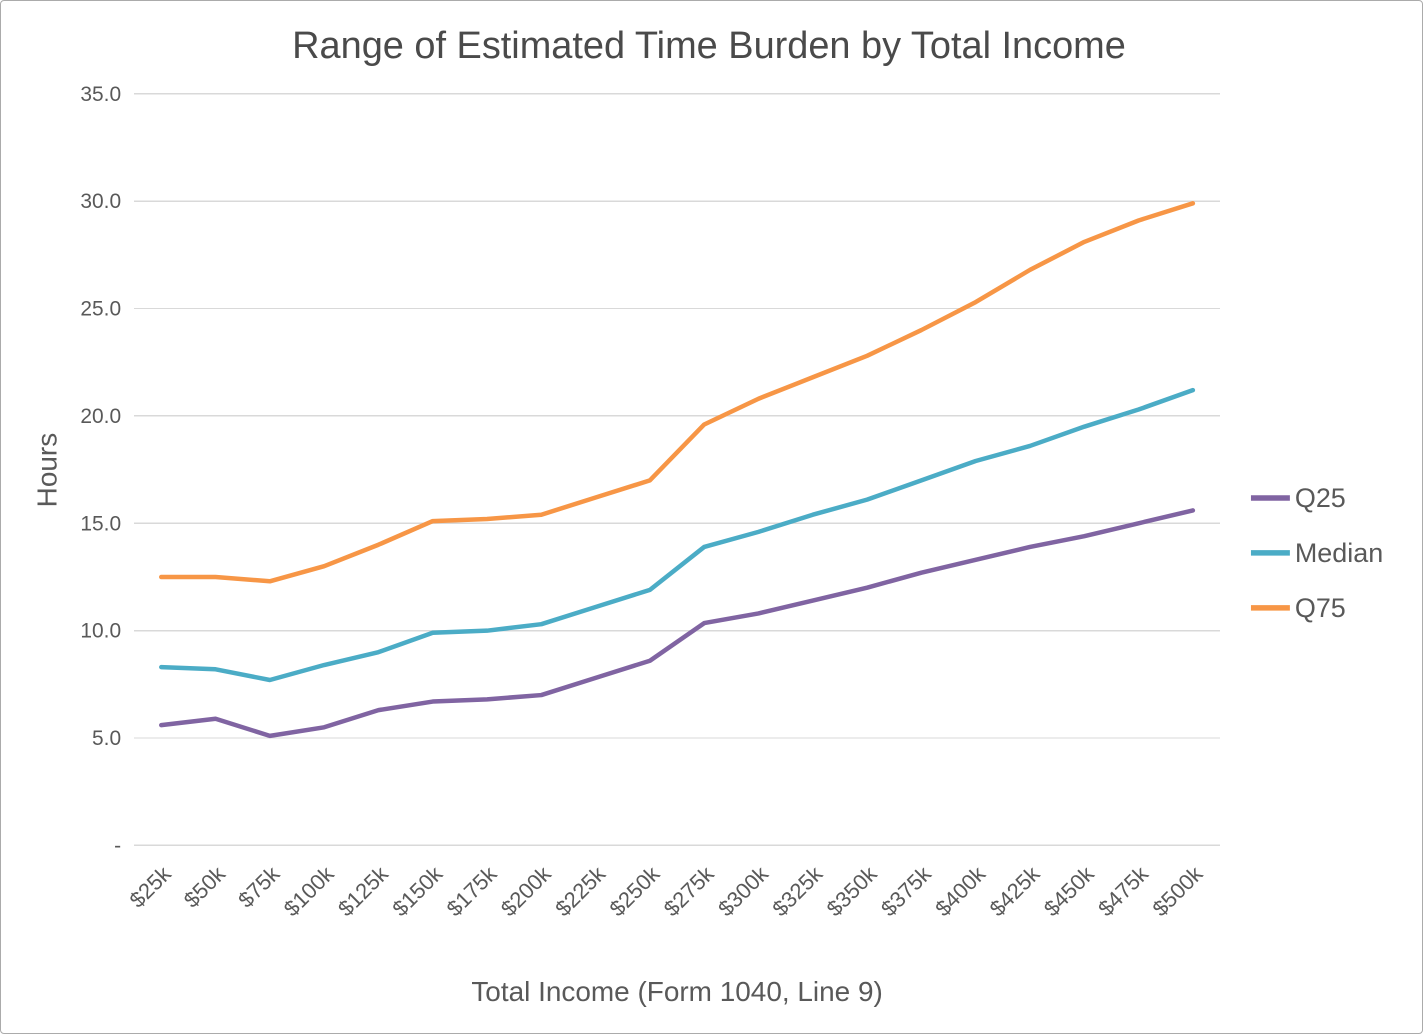  What do you see at coordinates (580, 891) in the screenshot?
I see `x-tick-label: $225k` at bounding box center [580, 891].